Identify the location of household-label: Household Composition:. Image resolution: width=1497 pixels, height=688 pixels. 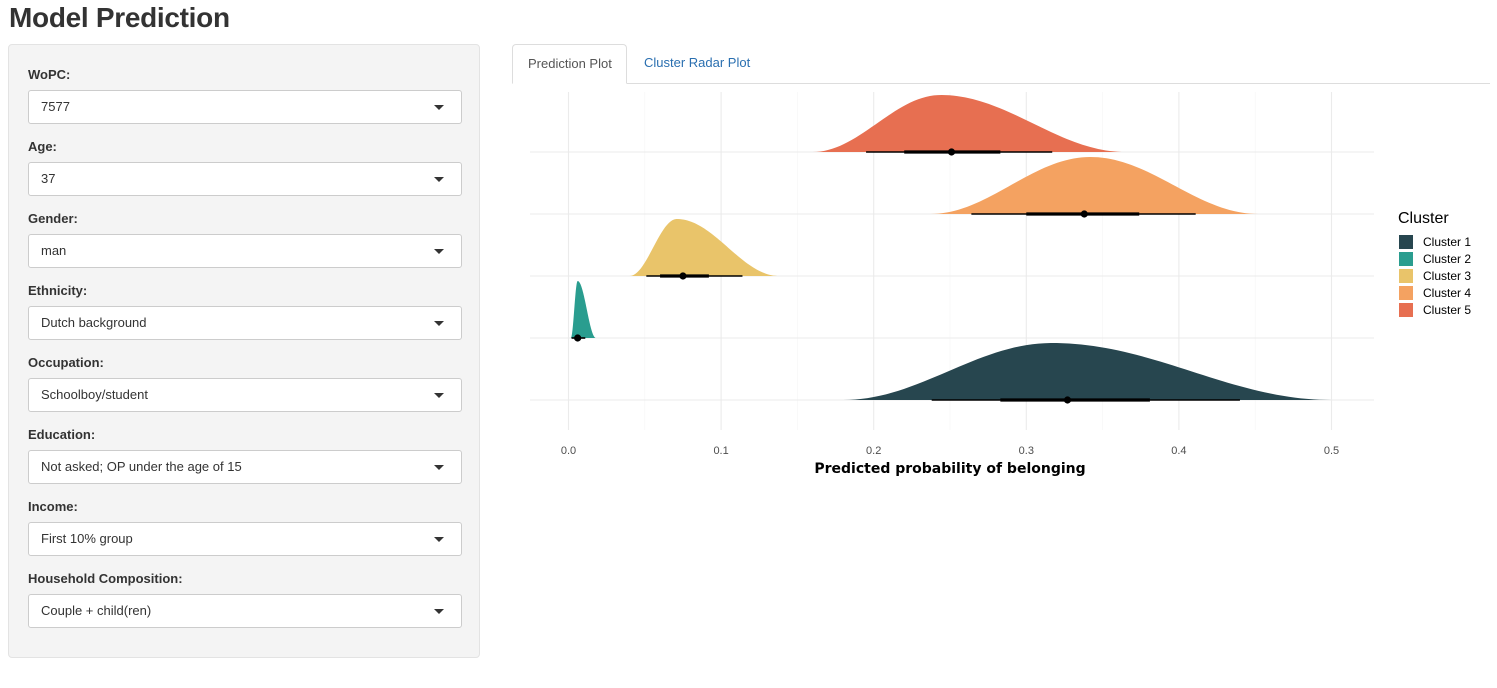
(105, 578).